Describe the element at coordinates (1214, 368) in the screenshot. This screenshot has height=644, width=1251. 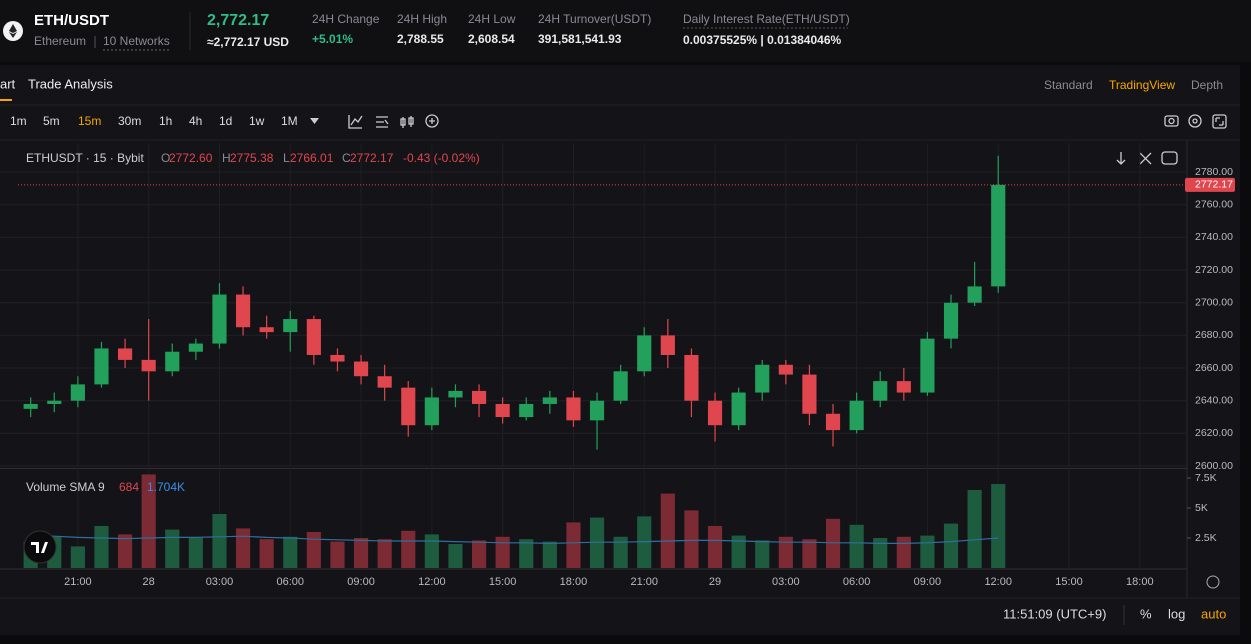
I see `y-tick-label: 2660.00` at that location.